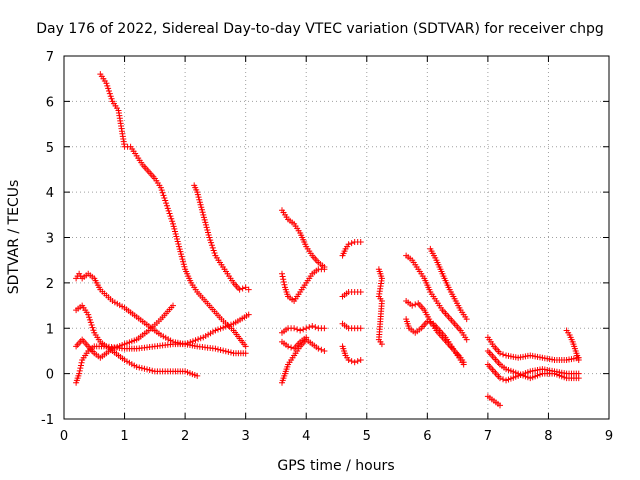 This screenshot has height=480, width=640. Describe the element at coordinates (50, 329) in the screenshot. I see `y-tick-label: 1` at that location.